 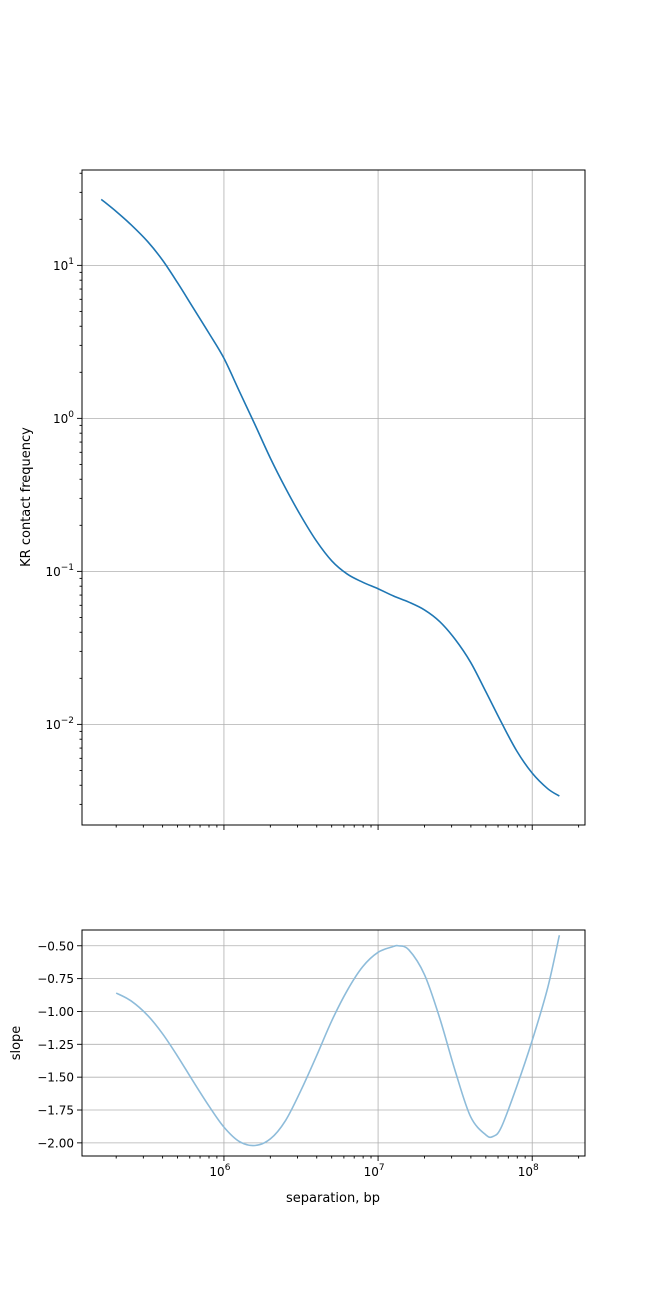 I want to click on y-tick-label: 10⁻¹, so click(x=59, y=571).